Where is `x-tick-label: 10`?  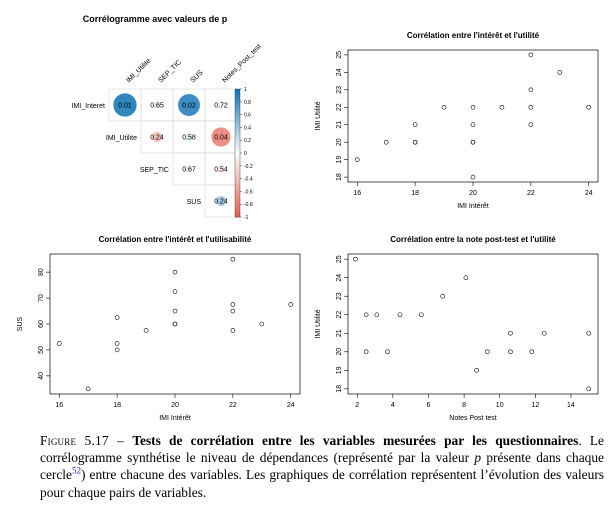 x-tick-label: 10 is located at coordinates (500, 405).